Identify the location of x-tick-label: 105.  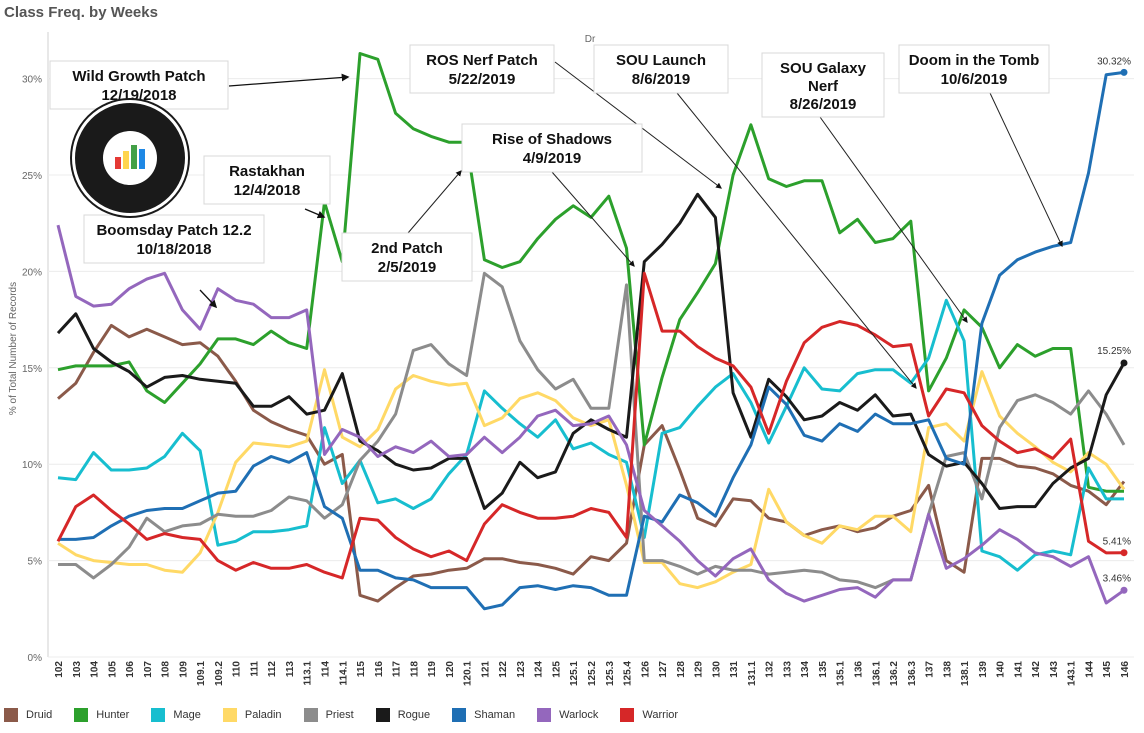
(112, 669).